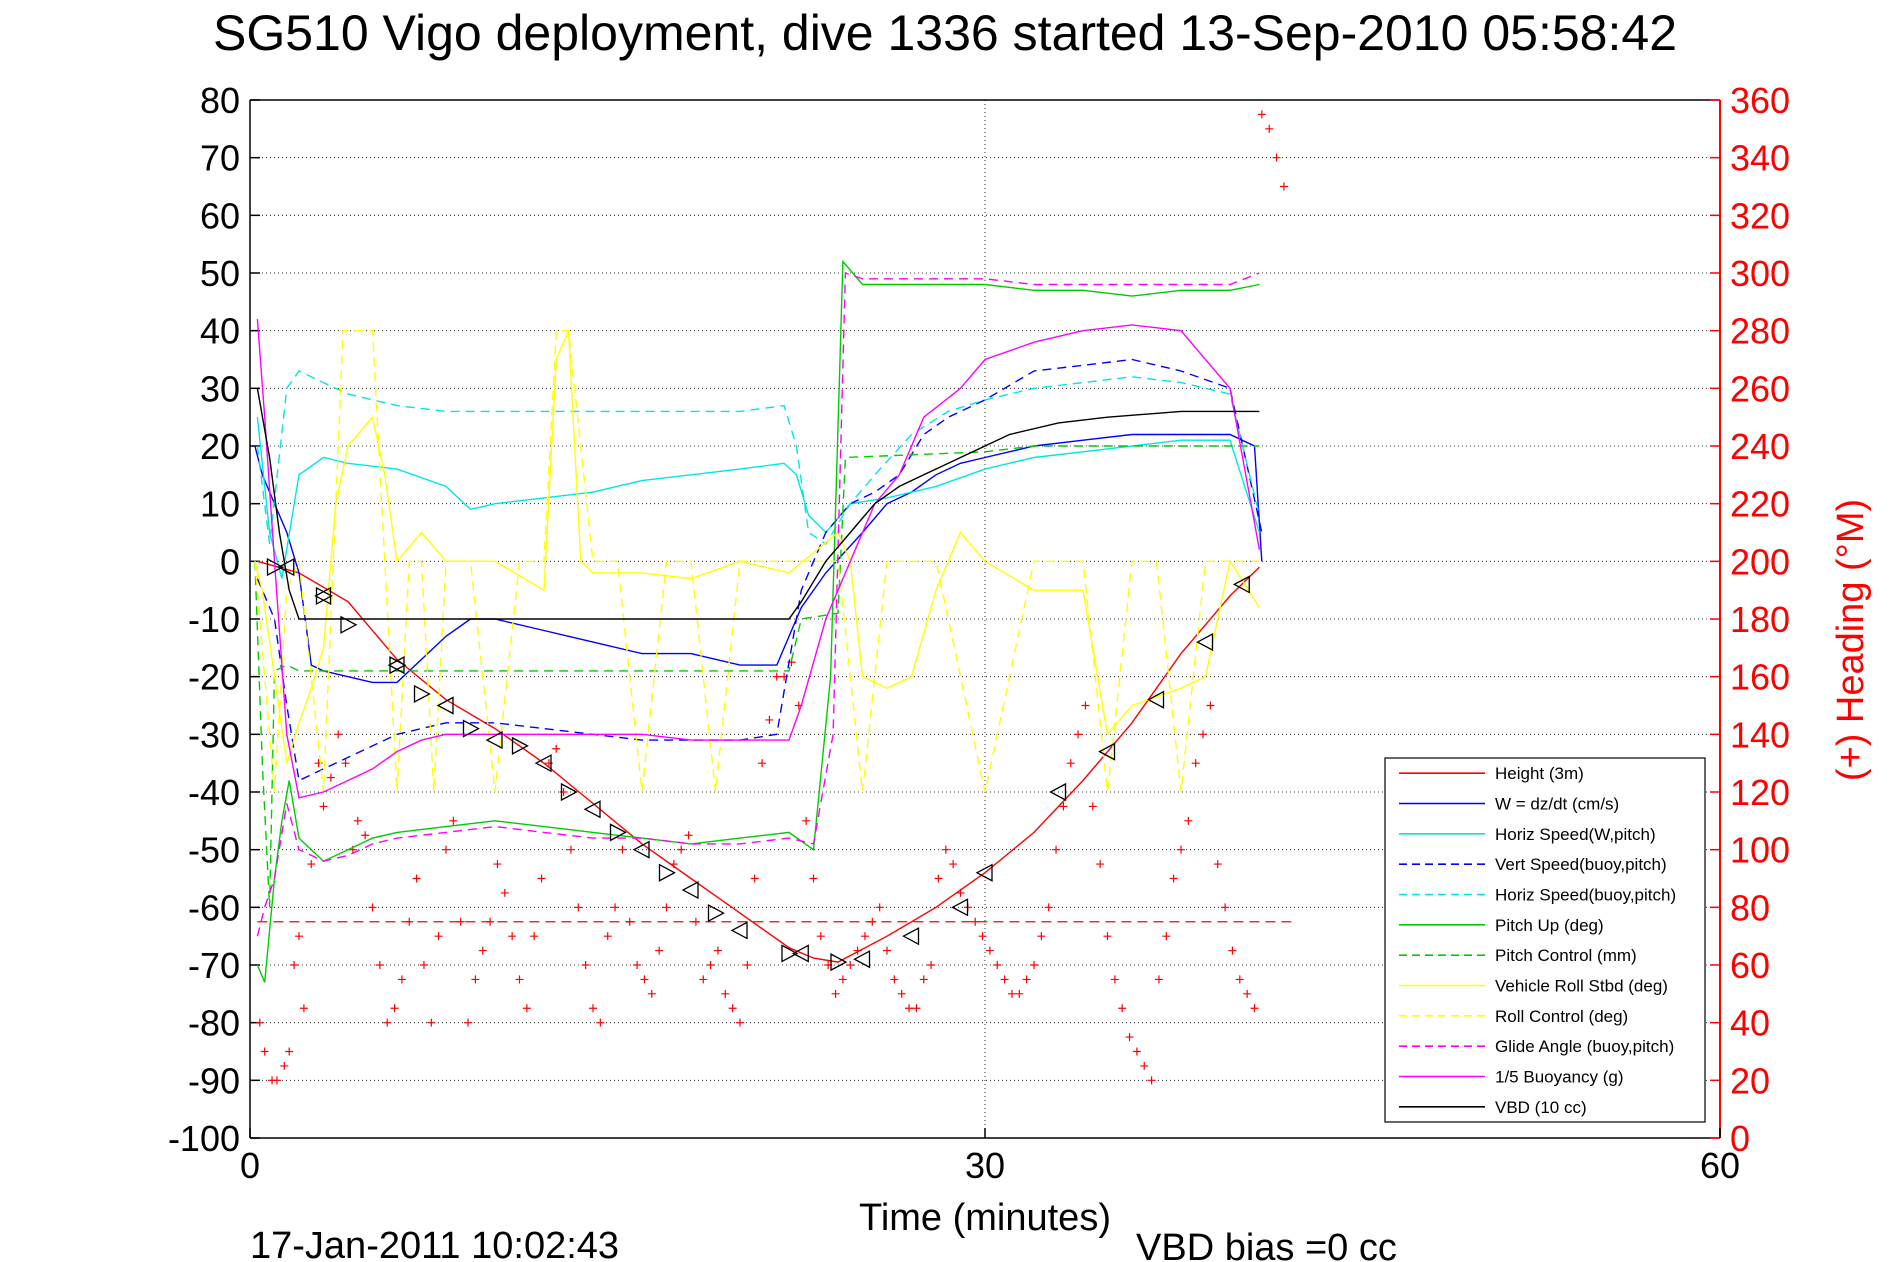  I want to click on legend-label: Roll Control (deg), so click(1561, 1016).